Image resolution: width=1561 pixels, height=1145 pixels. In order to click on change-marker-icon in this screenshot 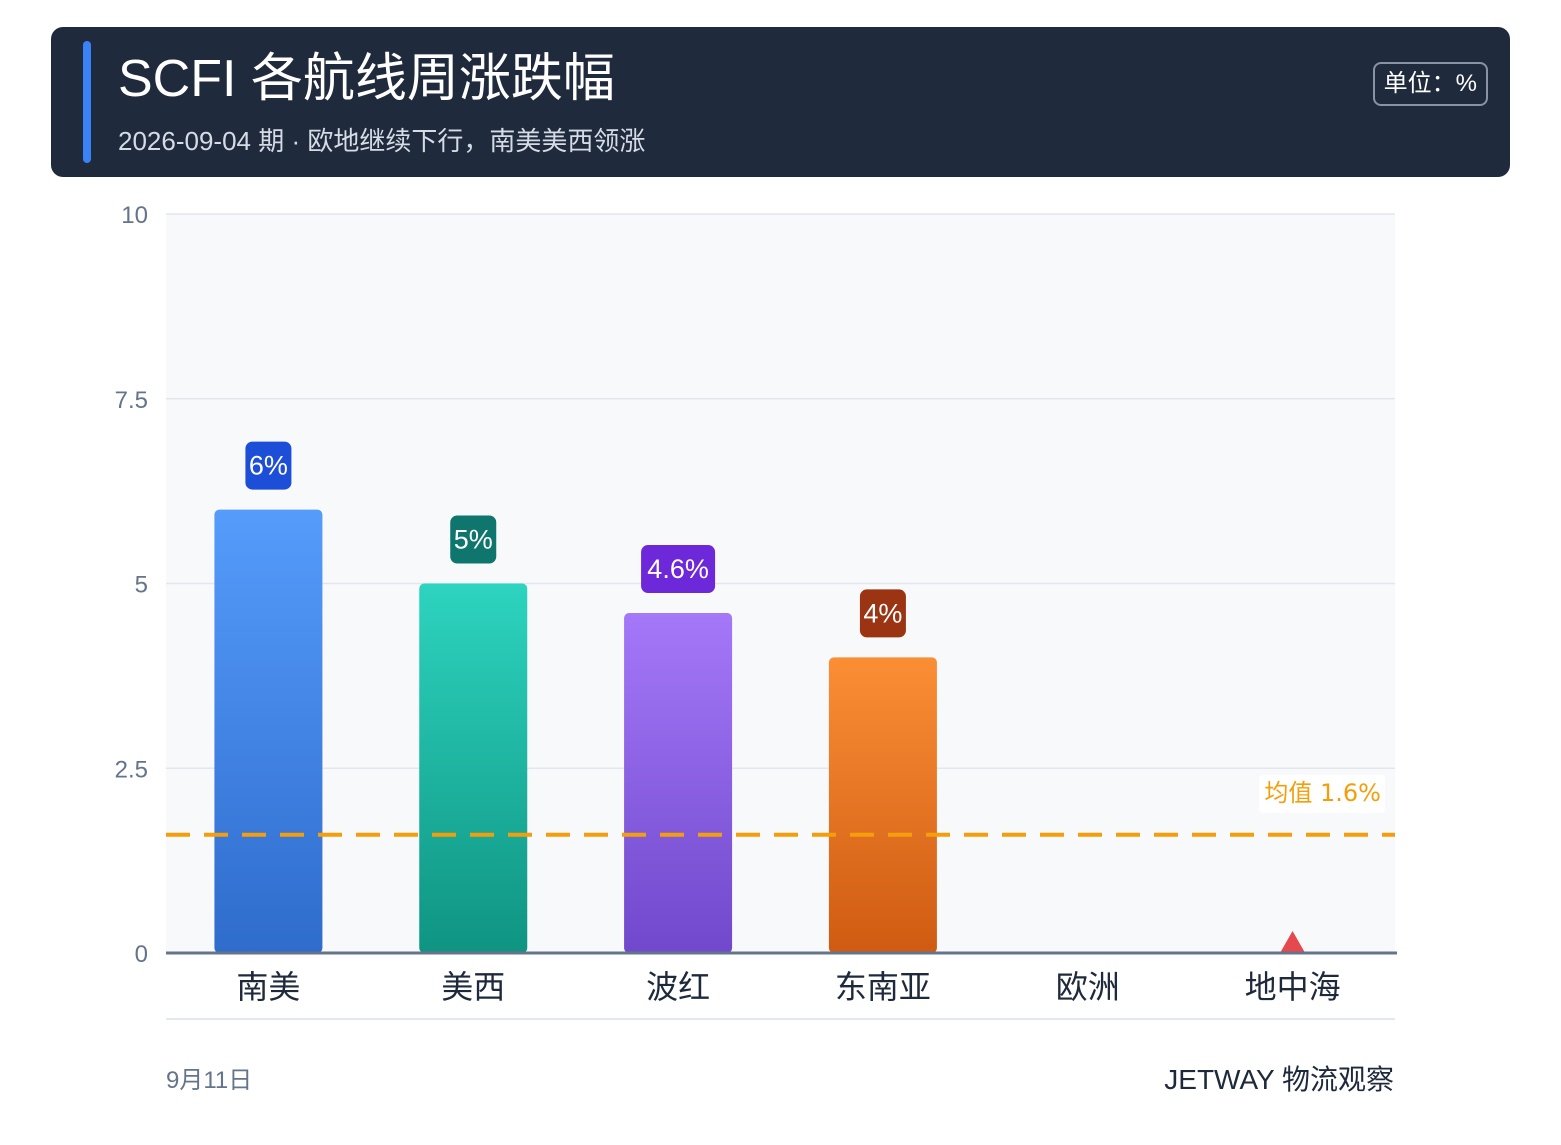, I will do `click(1292, 941)`.